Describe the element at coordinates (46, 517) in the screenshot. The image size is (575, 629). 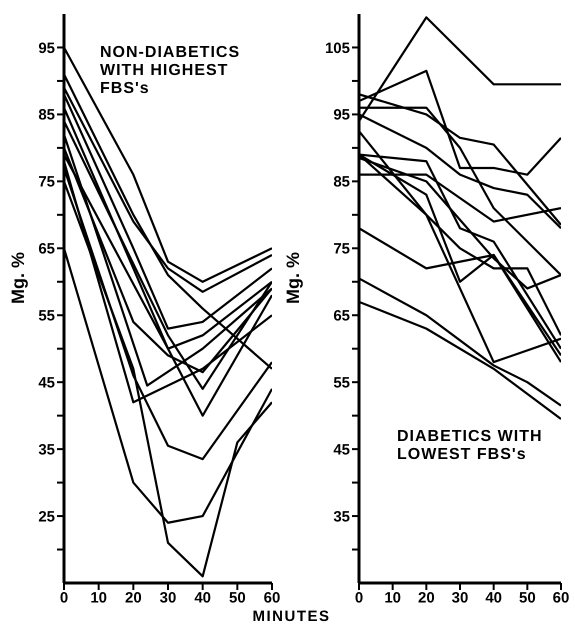
I see `y-tick-label: 25` at that location.